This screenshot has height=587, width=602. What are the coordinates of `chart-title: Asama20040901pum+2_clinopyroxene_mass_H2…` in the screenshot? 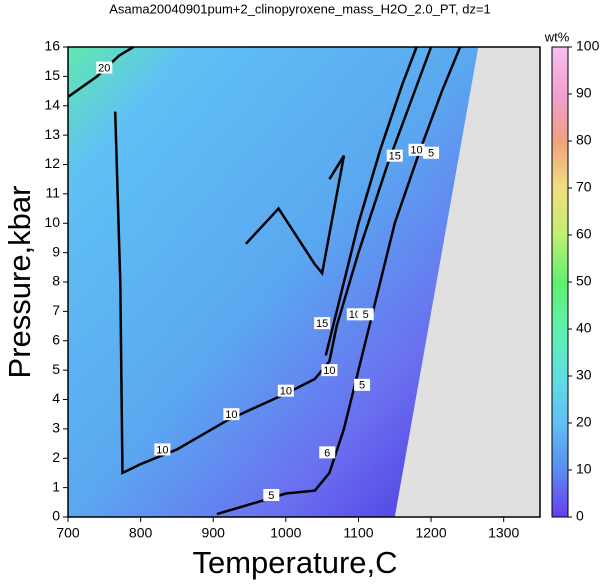 It's located at (300, 8).